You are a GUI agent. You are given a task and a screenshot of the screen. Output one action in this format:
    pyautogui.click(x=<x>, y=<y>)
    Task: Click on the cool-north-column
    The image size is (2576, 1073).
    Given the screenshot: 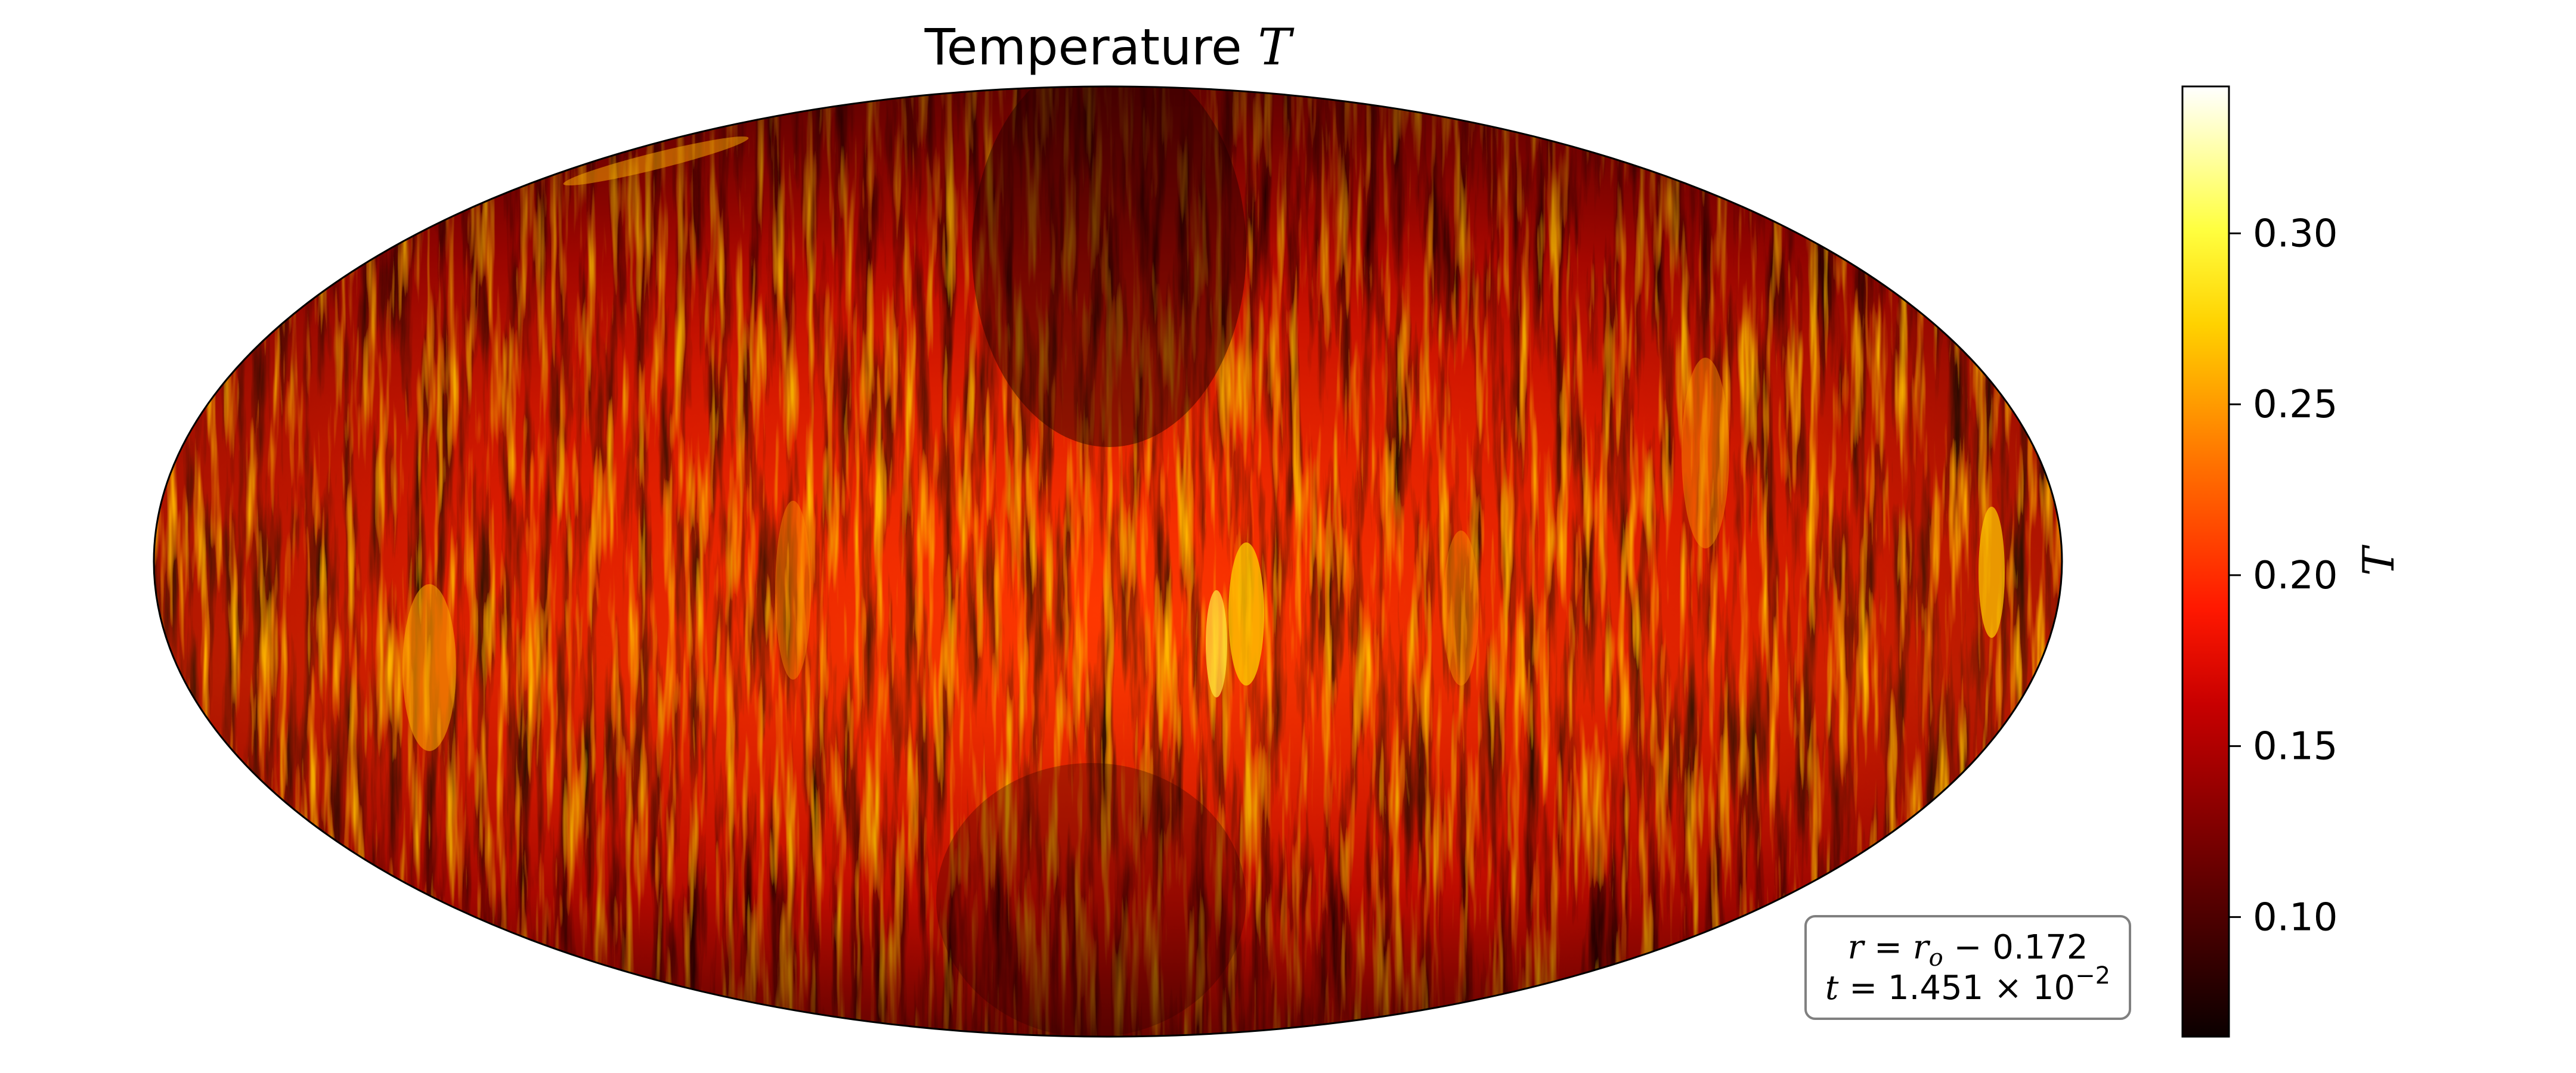 What is the action you would take?
    pyautogui.click(x=1109, y=266)
    